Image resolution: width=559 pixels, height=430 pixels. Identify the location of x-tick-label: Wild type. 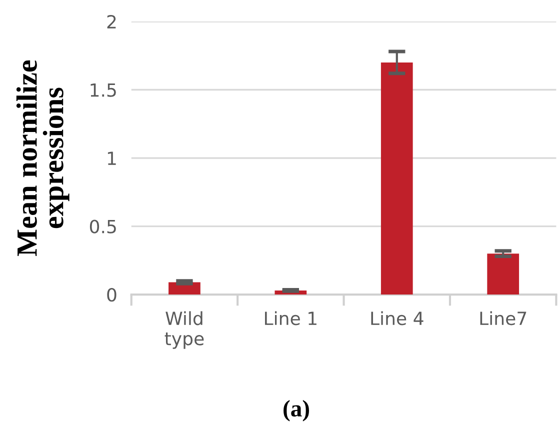
(184, 330).